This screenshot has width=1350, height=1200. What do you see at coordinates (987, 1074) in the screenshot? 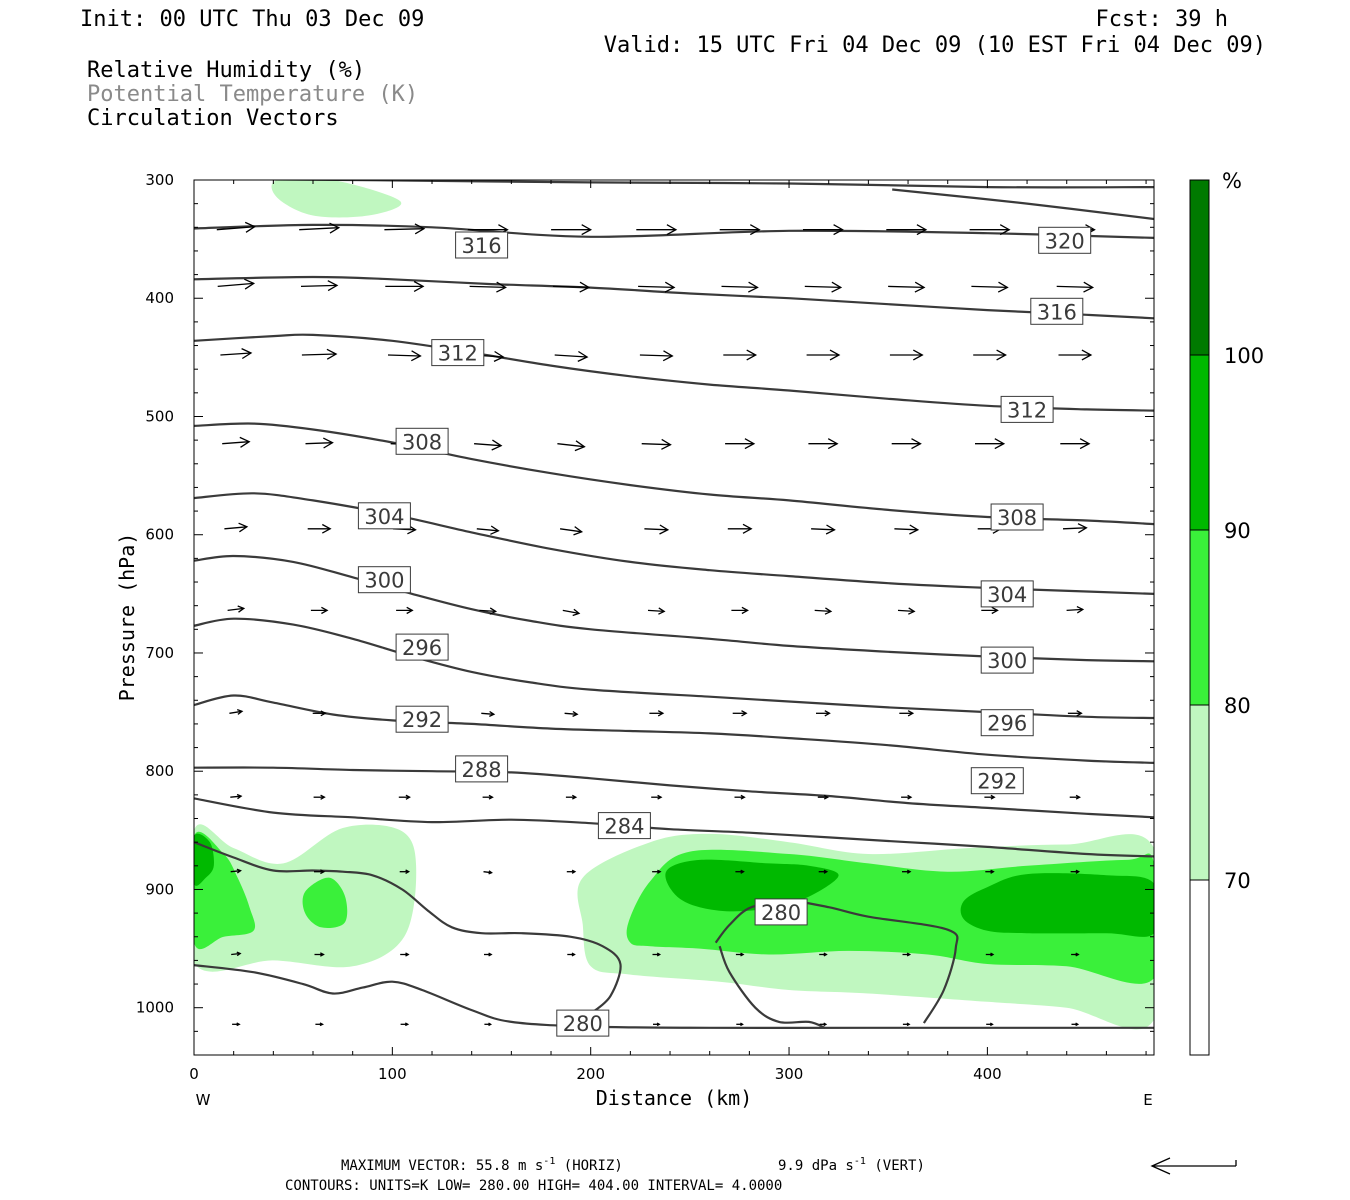
I see `x-tick-label: 400` at bounding box center [987, 1074].